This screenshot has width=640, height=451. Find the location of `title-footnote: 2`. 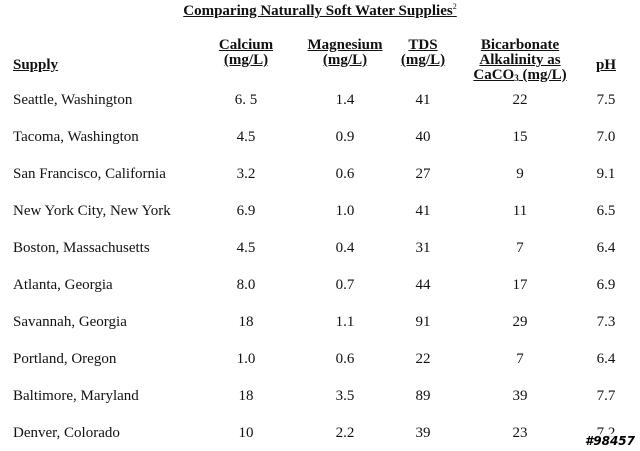

title-footnote: 2 is located at coordinates (454, 6).